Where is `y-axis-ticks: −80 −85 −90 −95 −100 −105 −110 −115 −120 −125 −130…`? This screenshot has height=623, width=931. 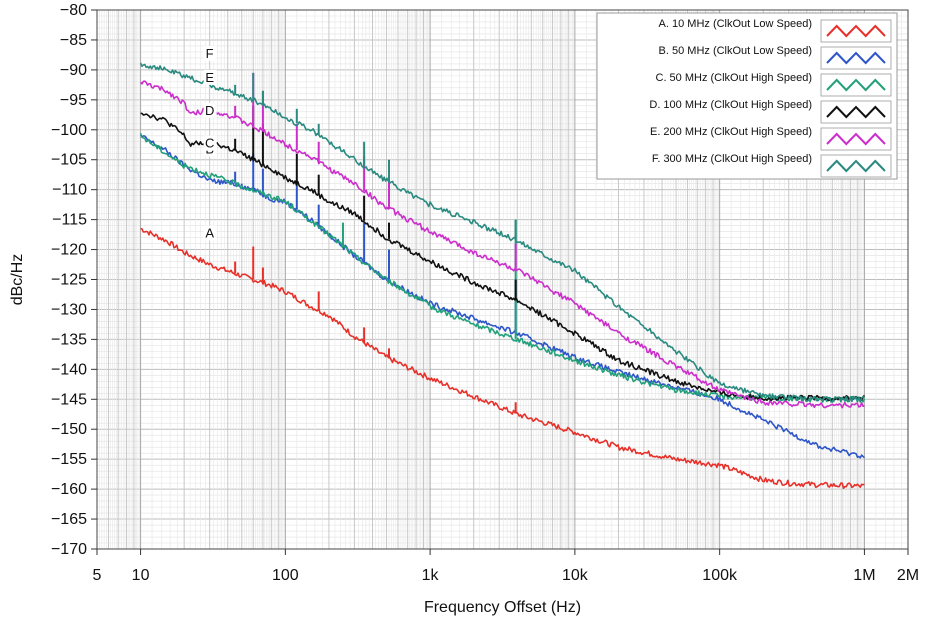 y-axis-ticks: −80 −85 −90 −95 −100 −105 −110 −115 −120 −125 −130… is located at coordinates (74, 280).